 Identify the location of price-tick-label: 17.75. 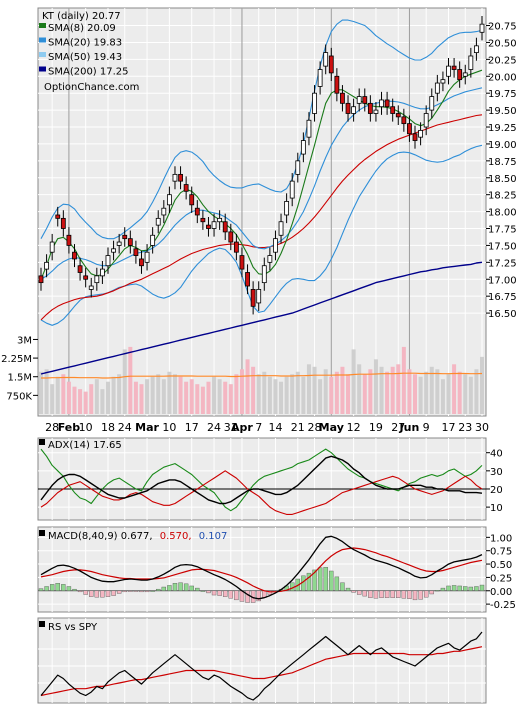
(502, 230).